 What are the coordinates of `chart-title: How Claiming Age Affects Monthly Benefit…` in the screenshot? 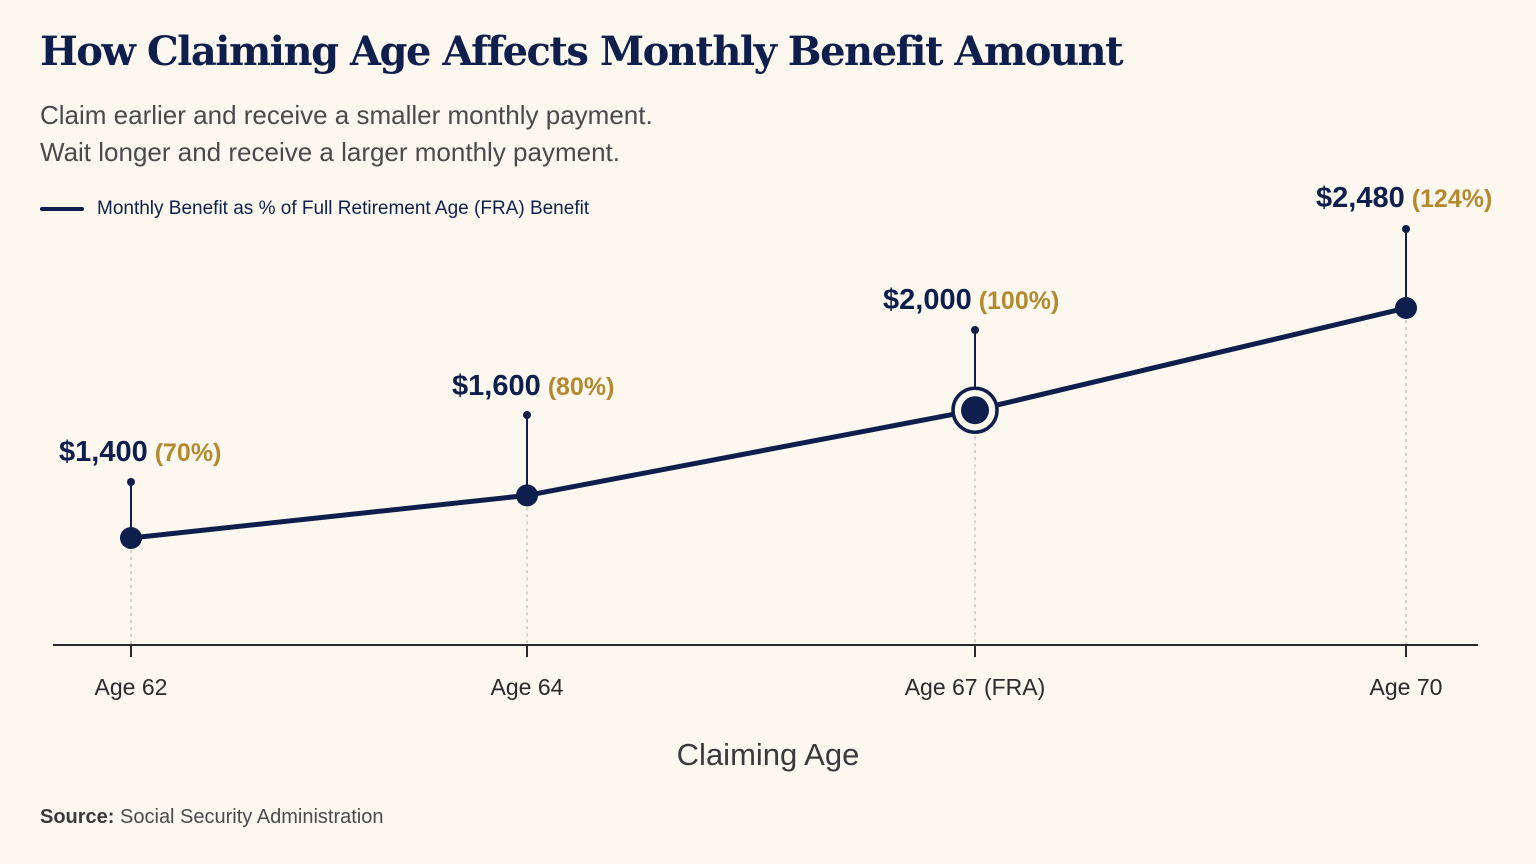 It's located at (582, 51).